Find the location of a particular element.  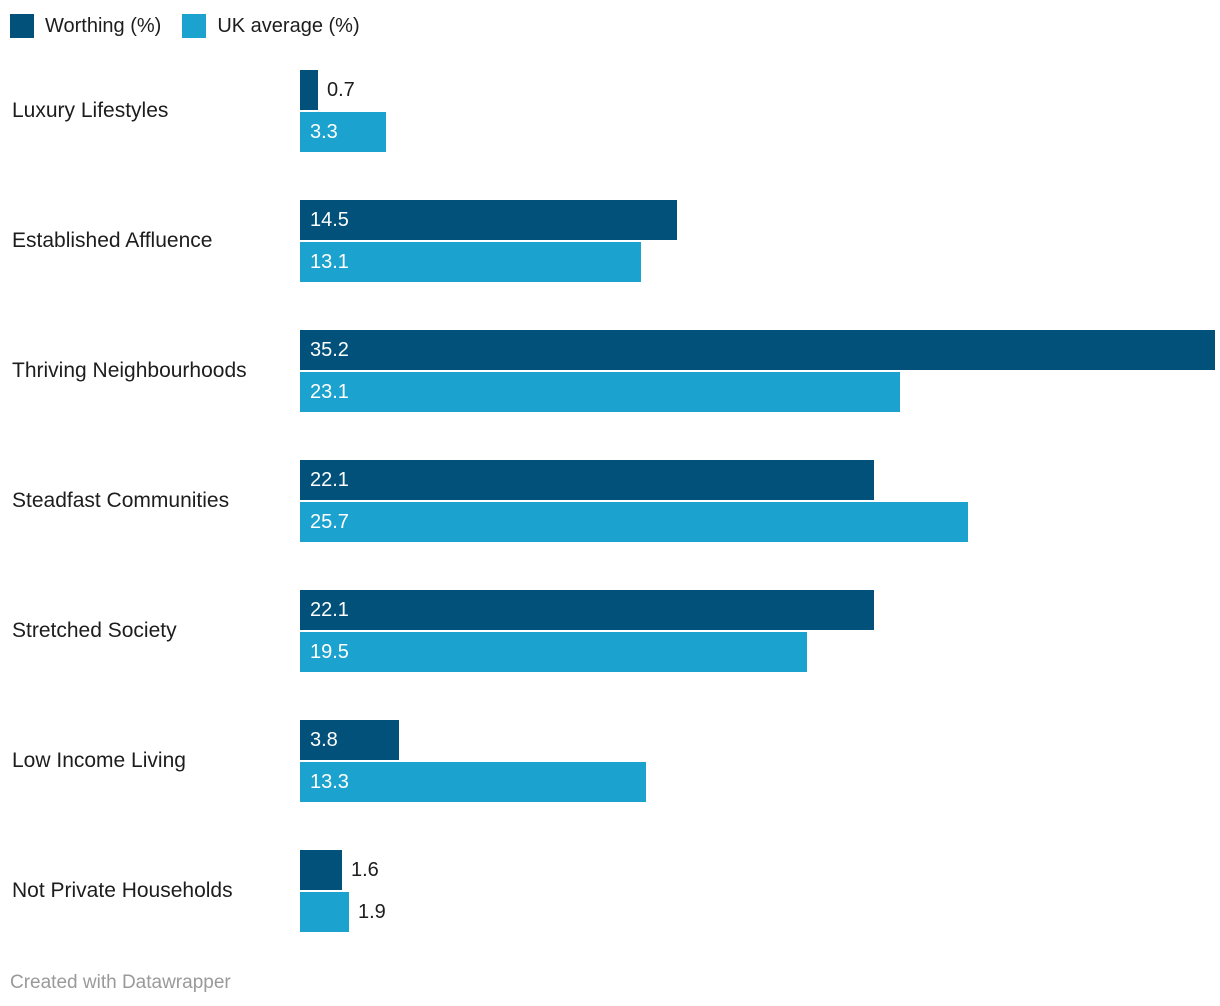

bar-worthing: 3.8 is located at coordinates (349, 740).